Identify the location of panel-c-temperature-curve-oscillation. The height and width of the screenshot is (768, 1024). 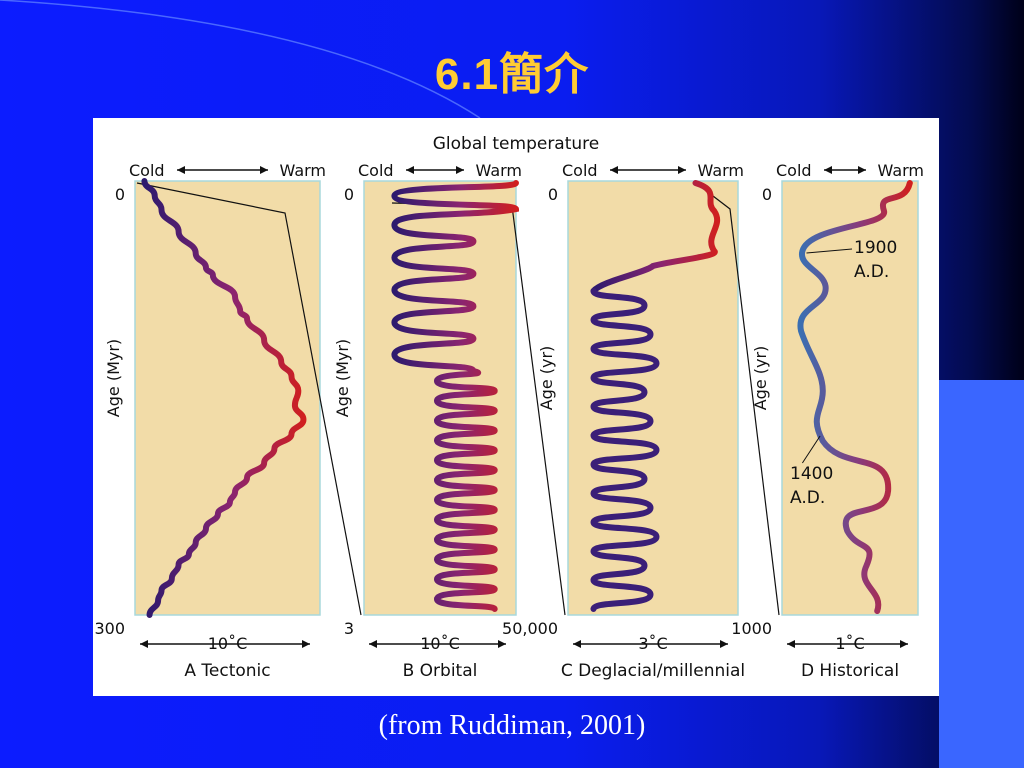
(625, 450).